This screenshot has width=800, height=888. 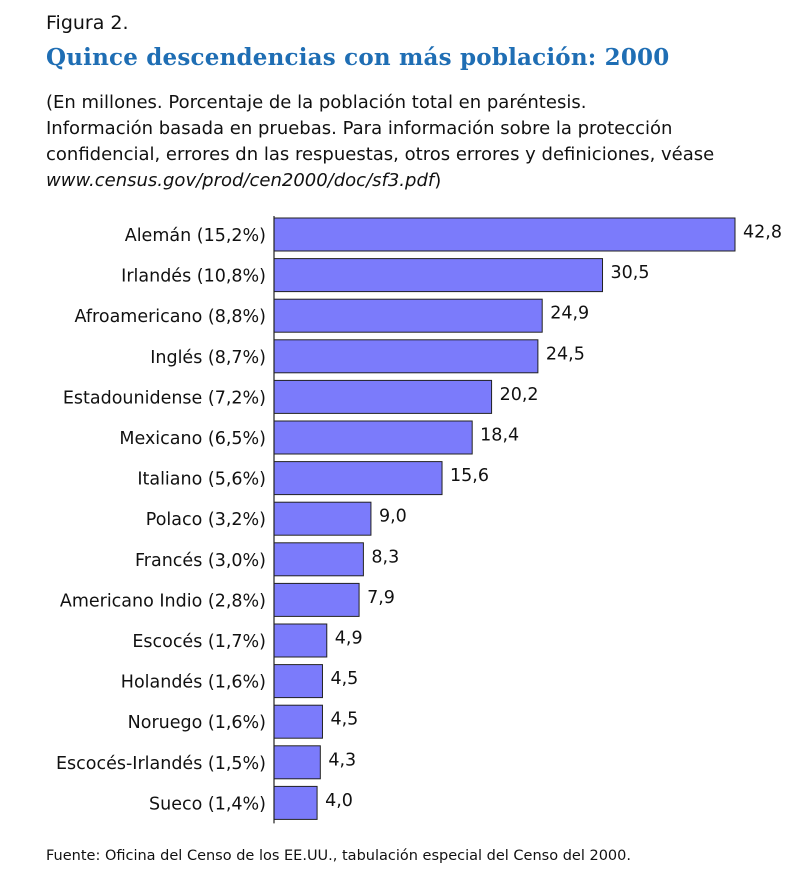 I want to click on value-label: 4,9, so click(x=349, y=639).